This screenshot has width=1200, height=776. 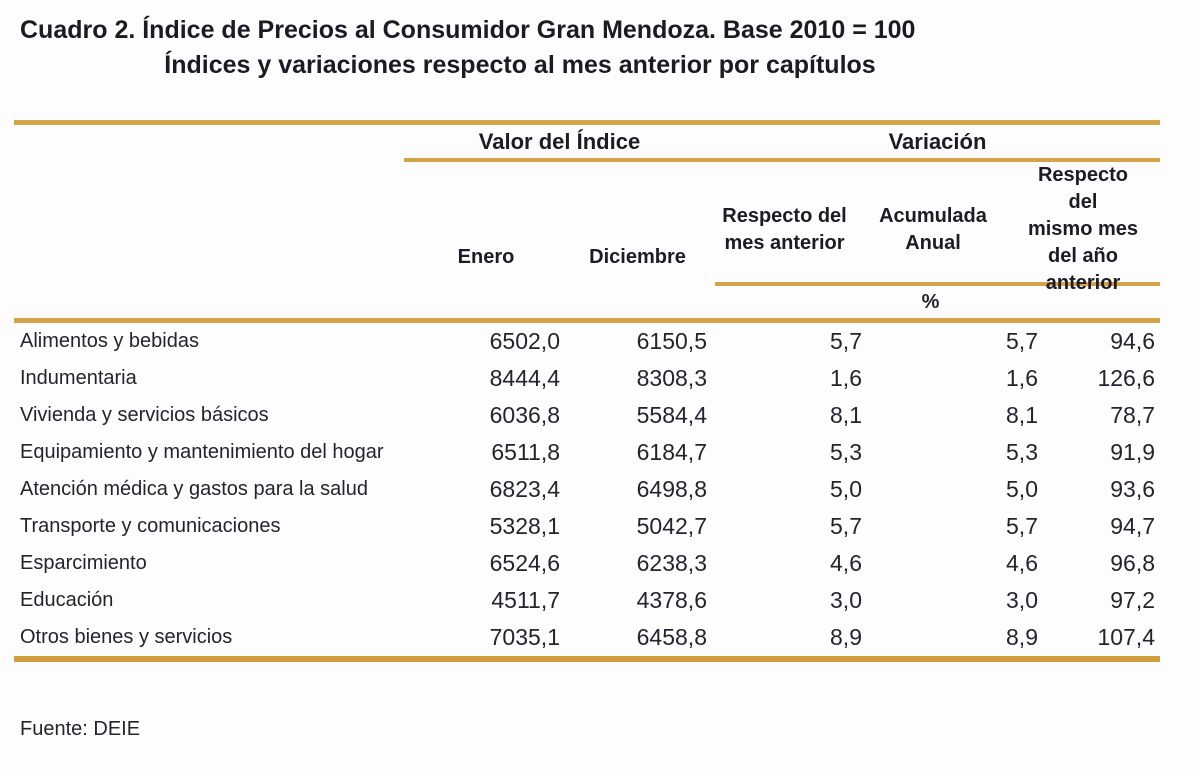 I want to click on cell-diciembre: 5042,7, so click(x=671, y=526).